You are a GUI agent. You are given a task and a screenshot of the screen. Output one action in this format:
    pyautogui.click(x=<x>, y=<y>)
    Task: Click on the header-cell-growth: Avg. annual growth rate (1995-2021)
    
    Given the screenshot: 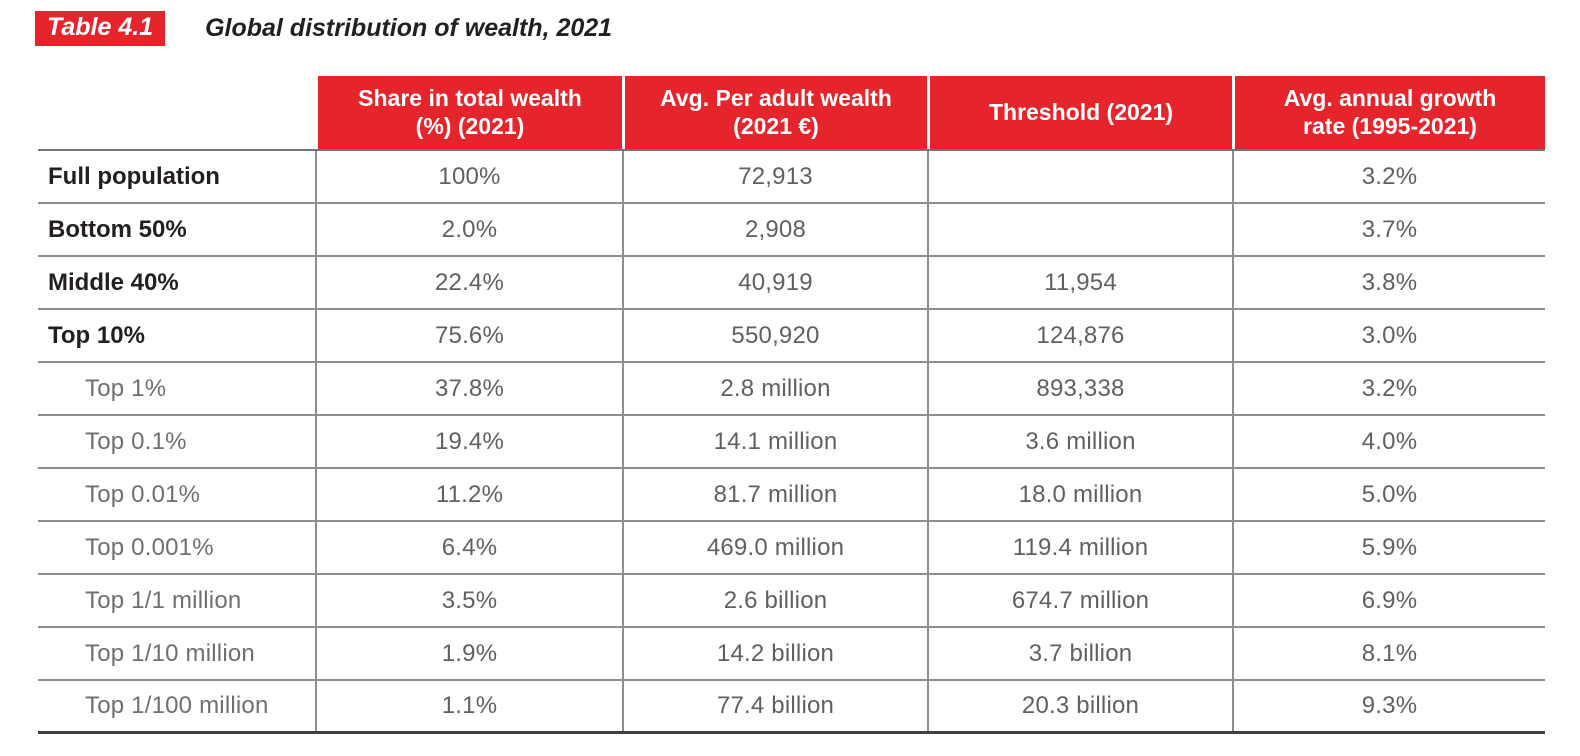 What is the action you would take?
    pyautogui.click(x=1388, y=112)
    